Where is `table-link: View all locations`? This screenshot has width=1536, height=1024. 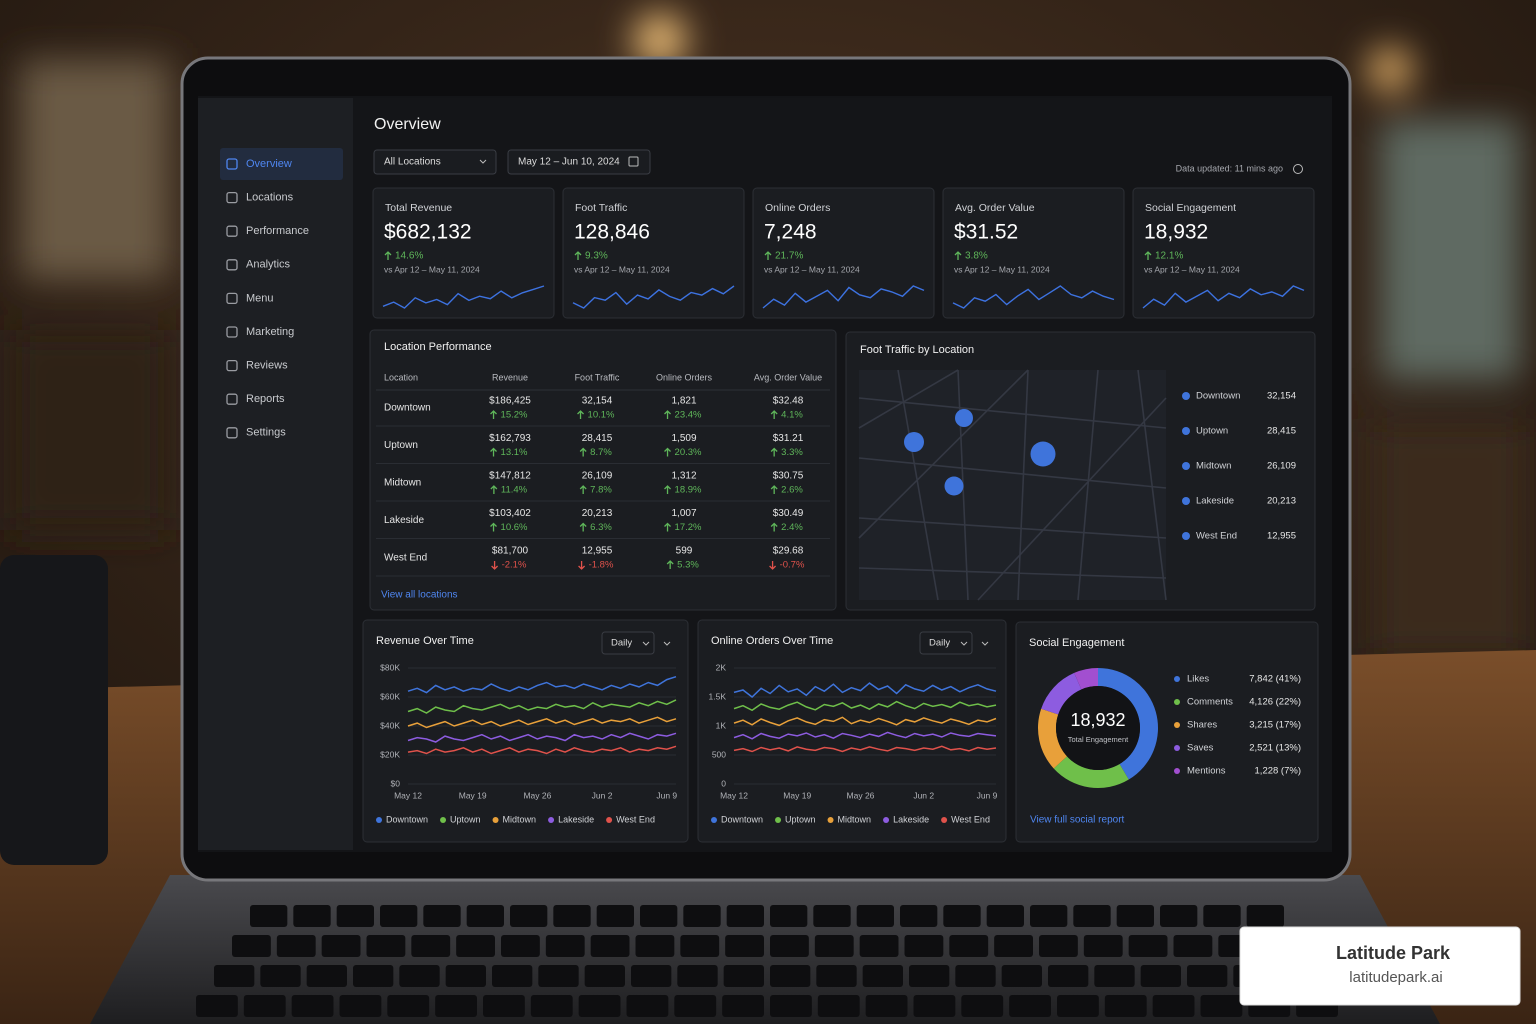
table-link: View all locations is located at coordinates (419, 595).